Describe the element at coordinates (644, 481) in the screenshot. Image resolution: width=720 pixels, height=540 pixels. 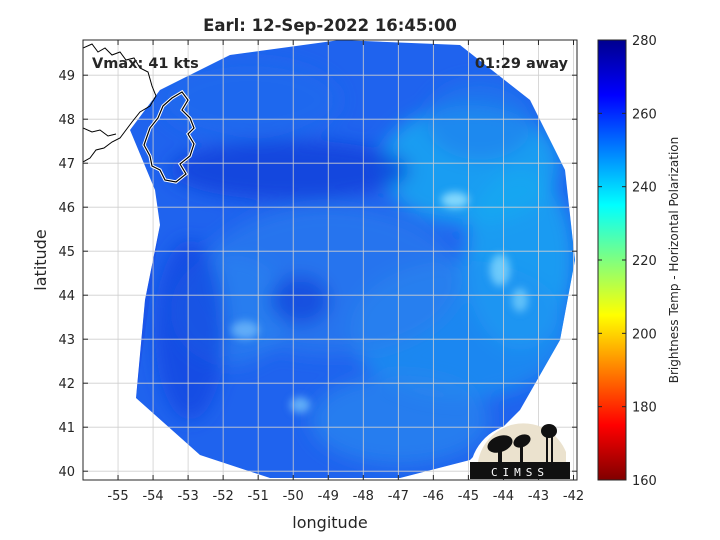
I see `colorbar-tick-label: 160` at that location.